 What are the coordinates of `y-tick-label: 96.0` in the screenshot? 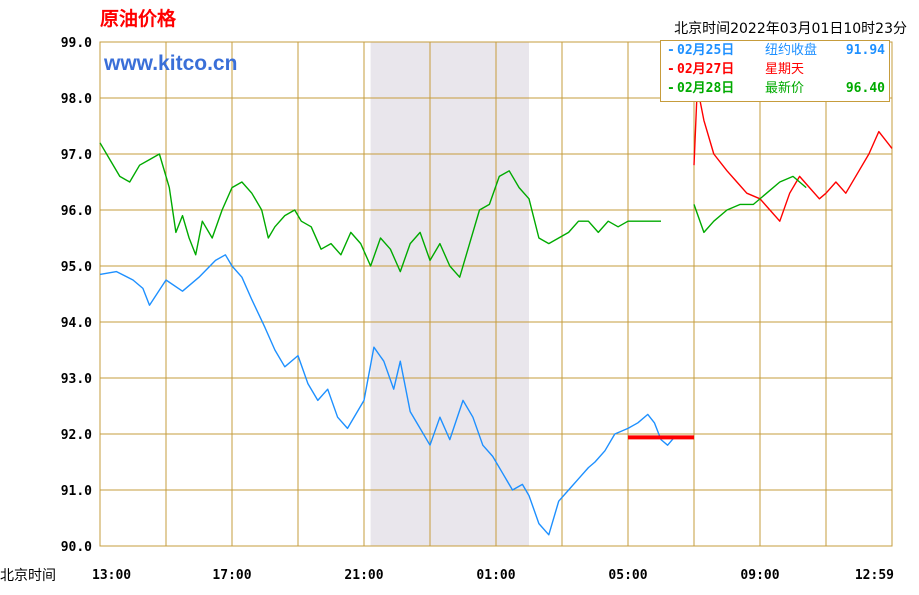 It's located at (76, 211).